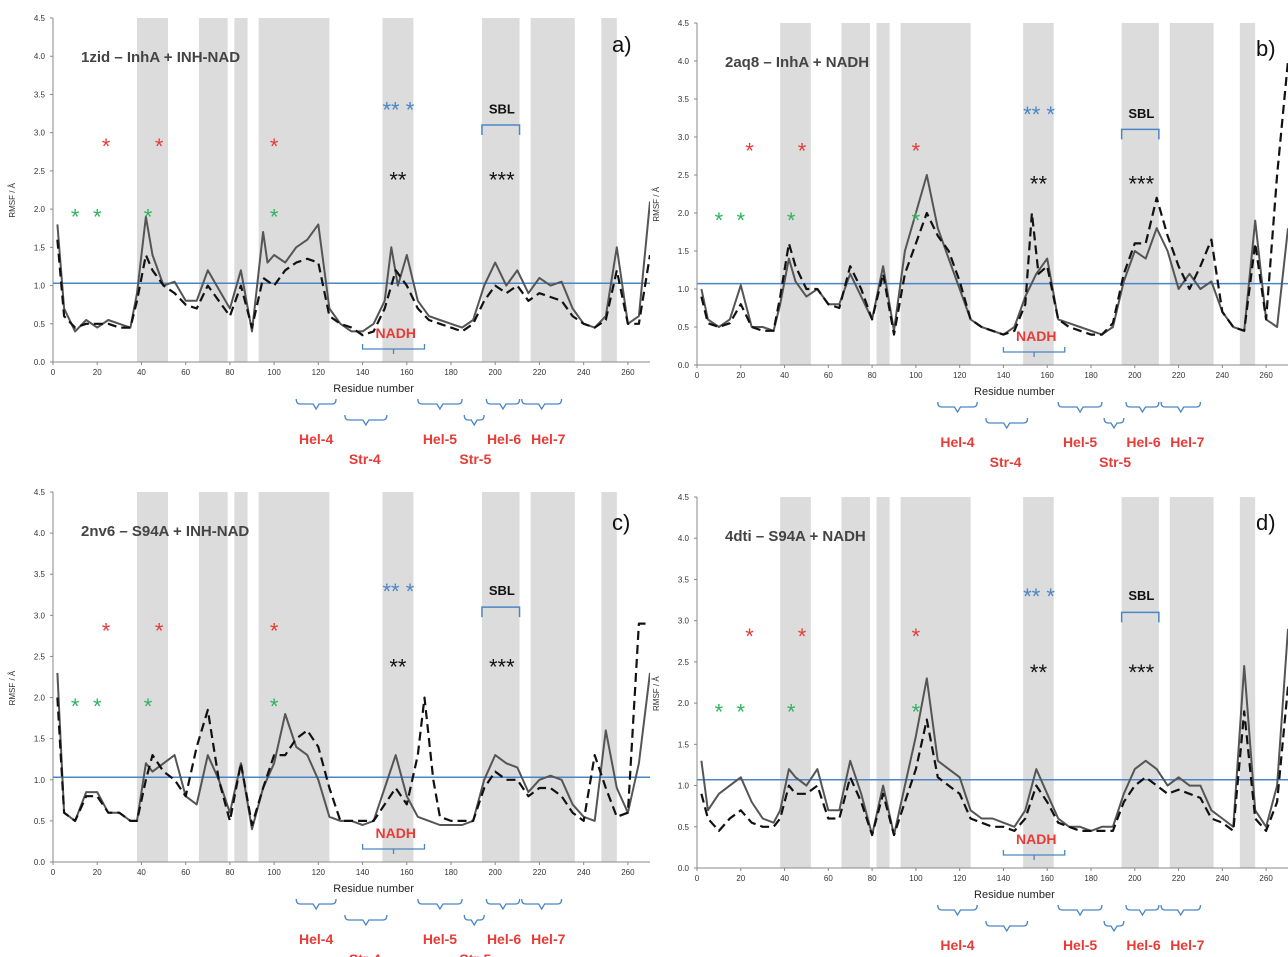  What do you see at coordinates (1115, 462) in the screenshot?
I see `ss-label: Str-5` at bounding box center [1115, 462].